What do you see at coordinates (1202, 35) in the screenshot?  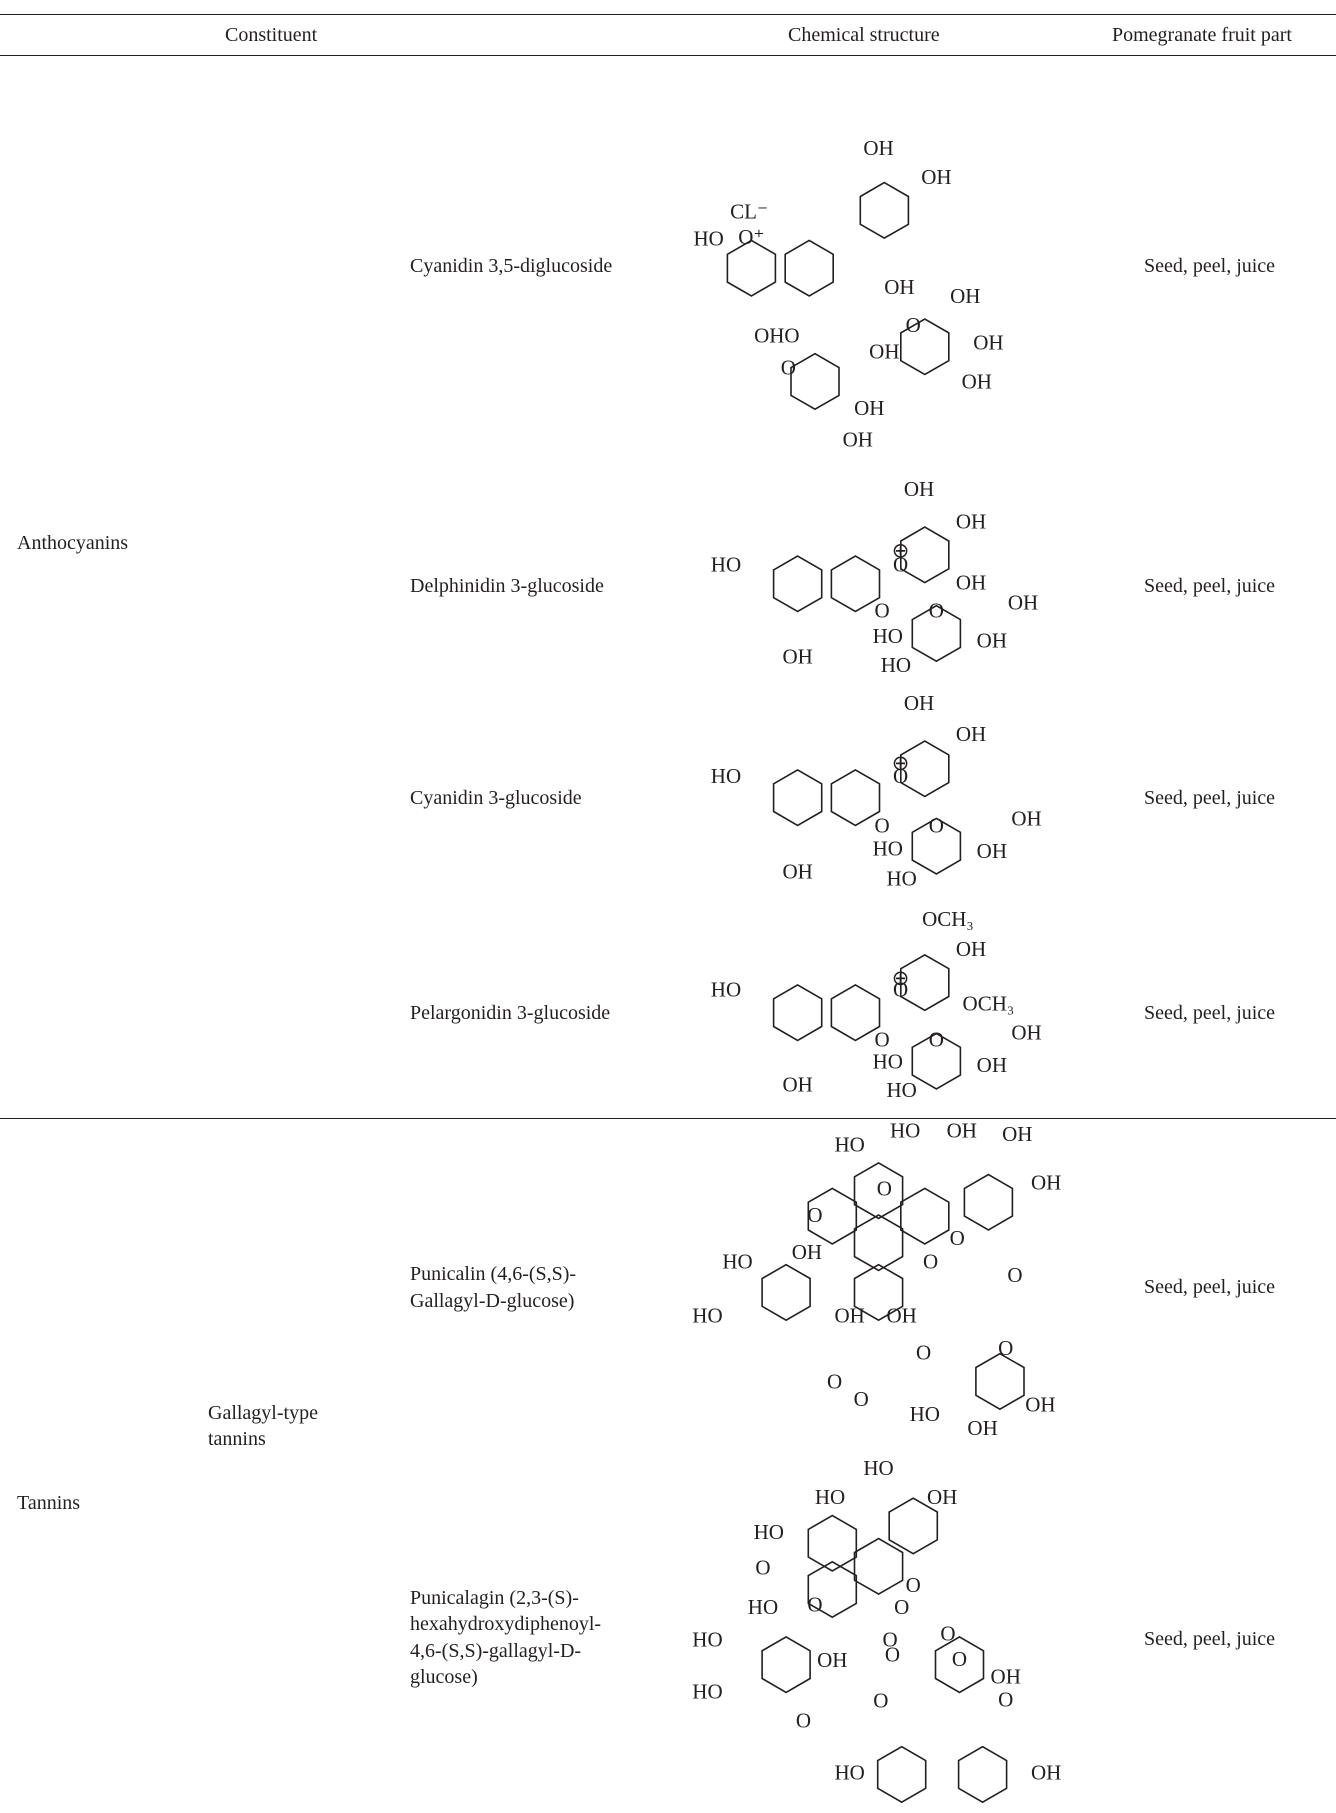 I see `header: Pomegranate fruit part` at bounding box center [1202, 35].